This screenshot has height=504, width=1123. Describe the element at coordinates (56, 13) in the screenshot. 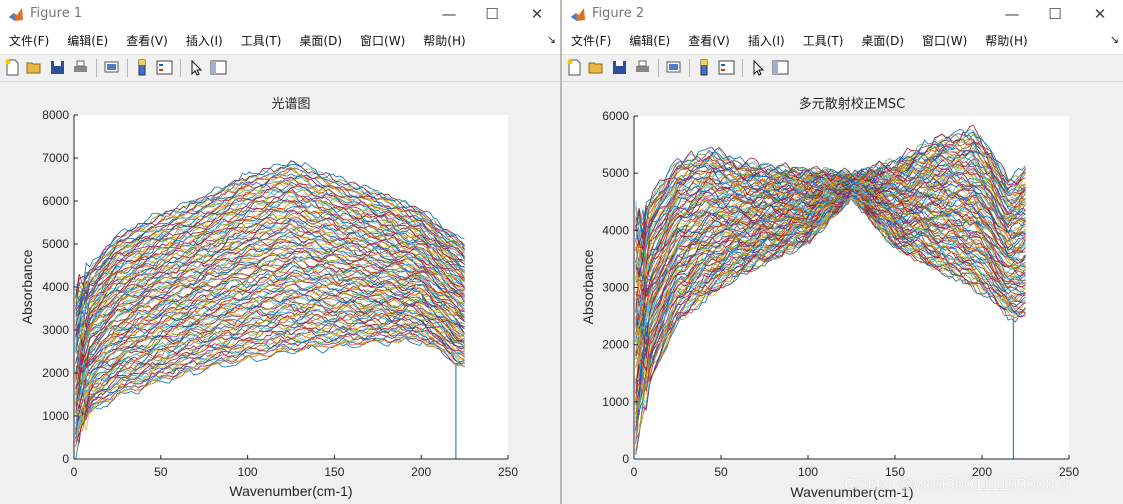

I see `window-title: Figure 1` at that location.